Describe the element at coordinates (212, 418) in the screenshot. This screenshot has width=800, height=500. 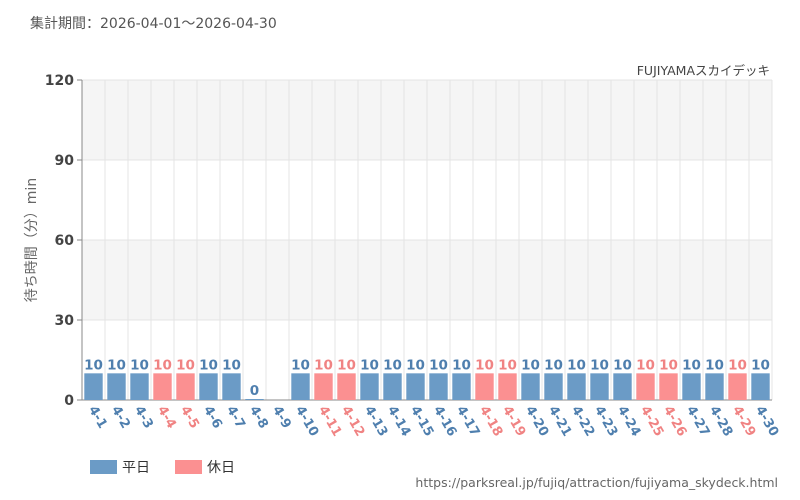
I see `x-tick-label: 4-6` at that location.